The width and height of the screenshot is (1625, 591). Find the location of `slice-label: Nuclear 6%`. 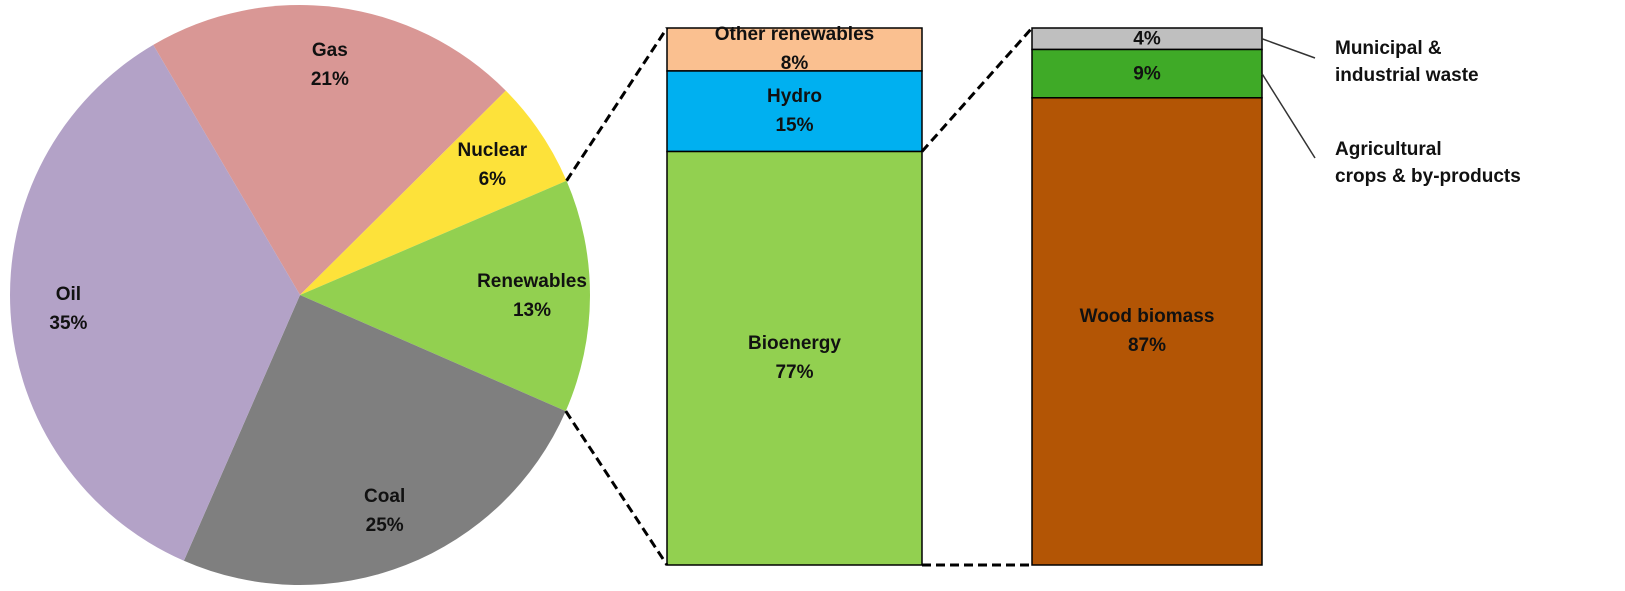

slice-label: Nuclear 6% is located at coordinates (492, 165).